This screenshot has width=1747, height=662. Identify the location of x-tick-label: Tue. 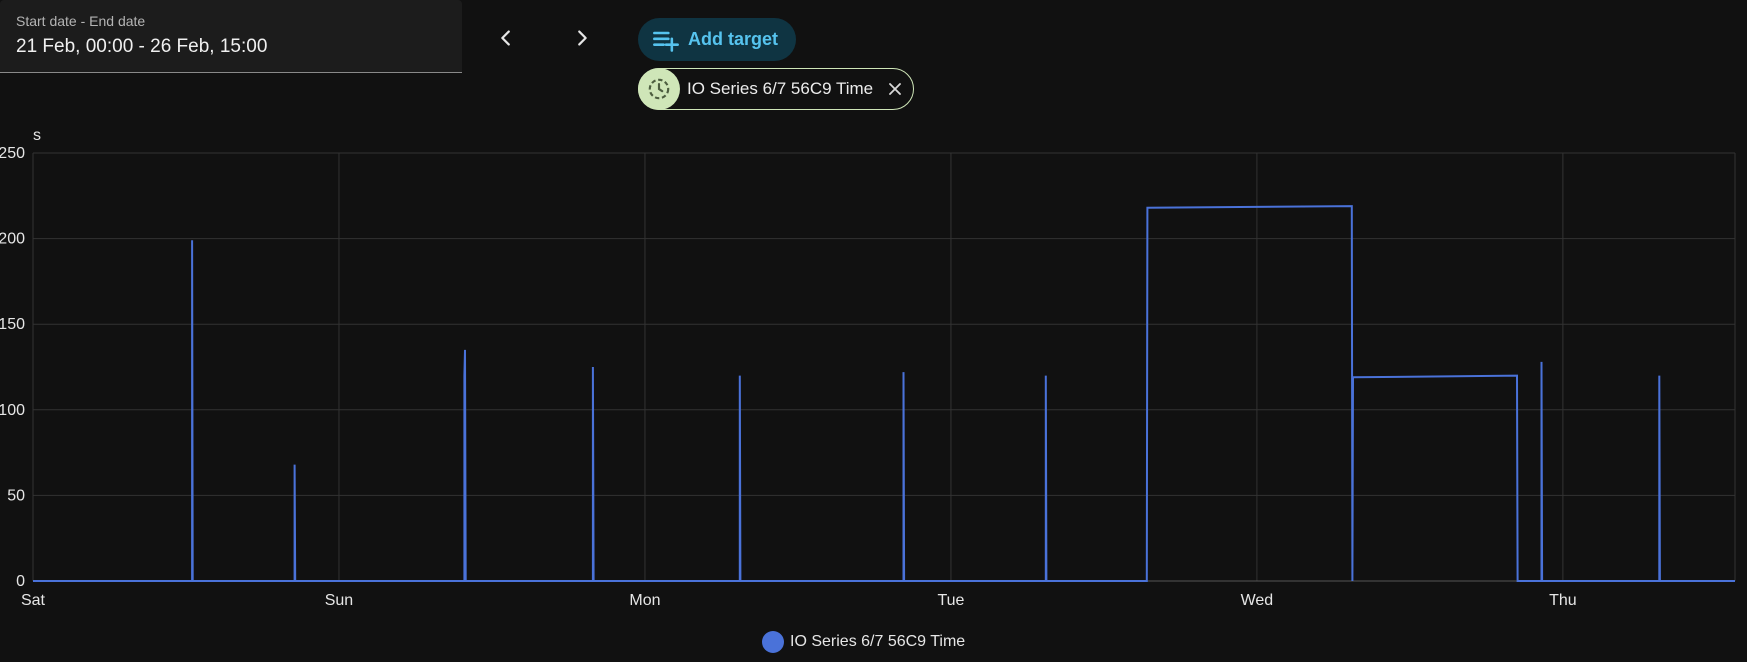
(950, 600).